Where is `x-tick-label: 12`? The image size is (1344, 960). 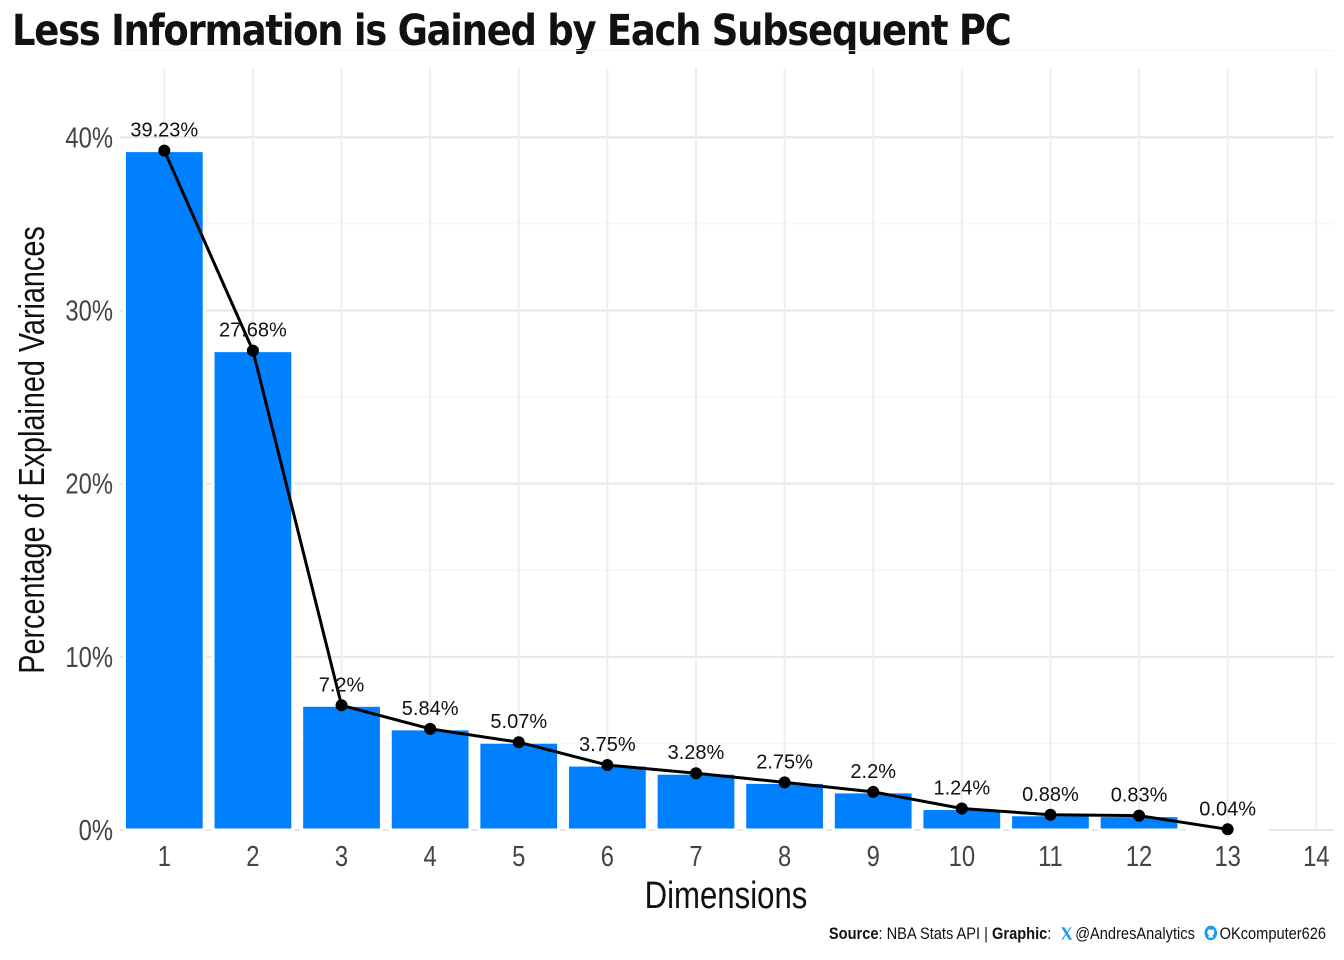 x-tick-label: 12 is located at coordinates (1139, 856).